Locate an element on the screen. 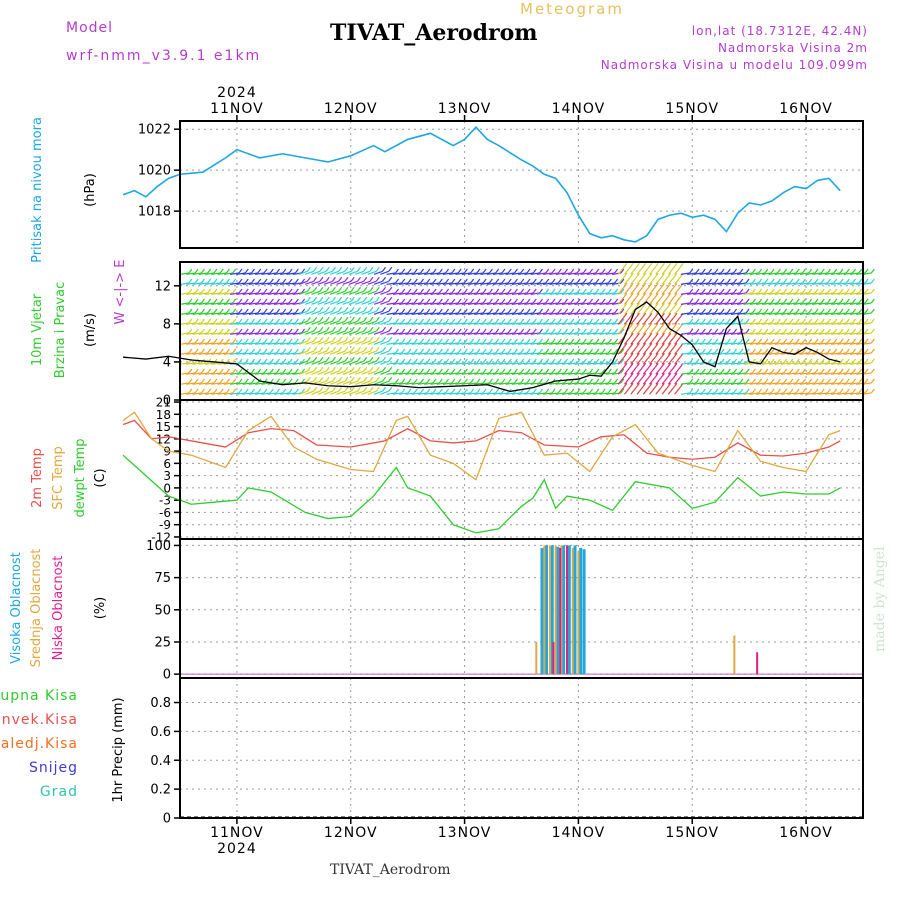 The image size is (900, 900). panel-frame is located at coordinates (521, 748).